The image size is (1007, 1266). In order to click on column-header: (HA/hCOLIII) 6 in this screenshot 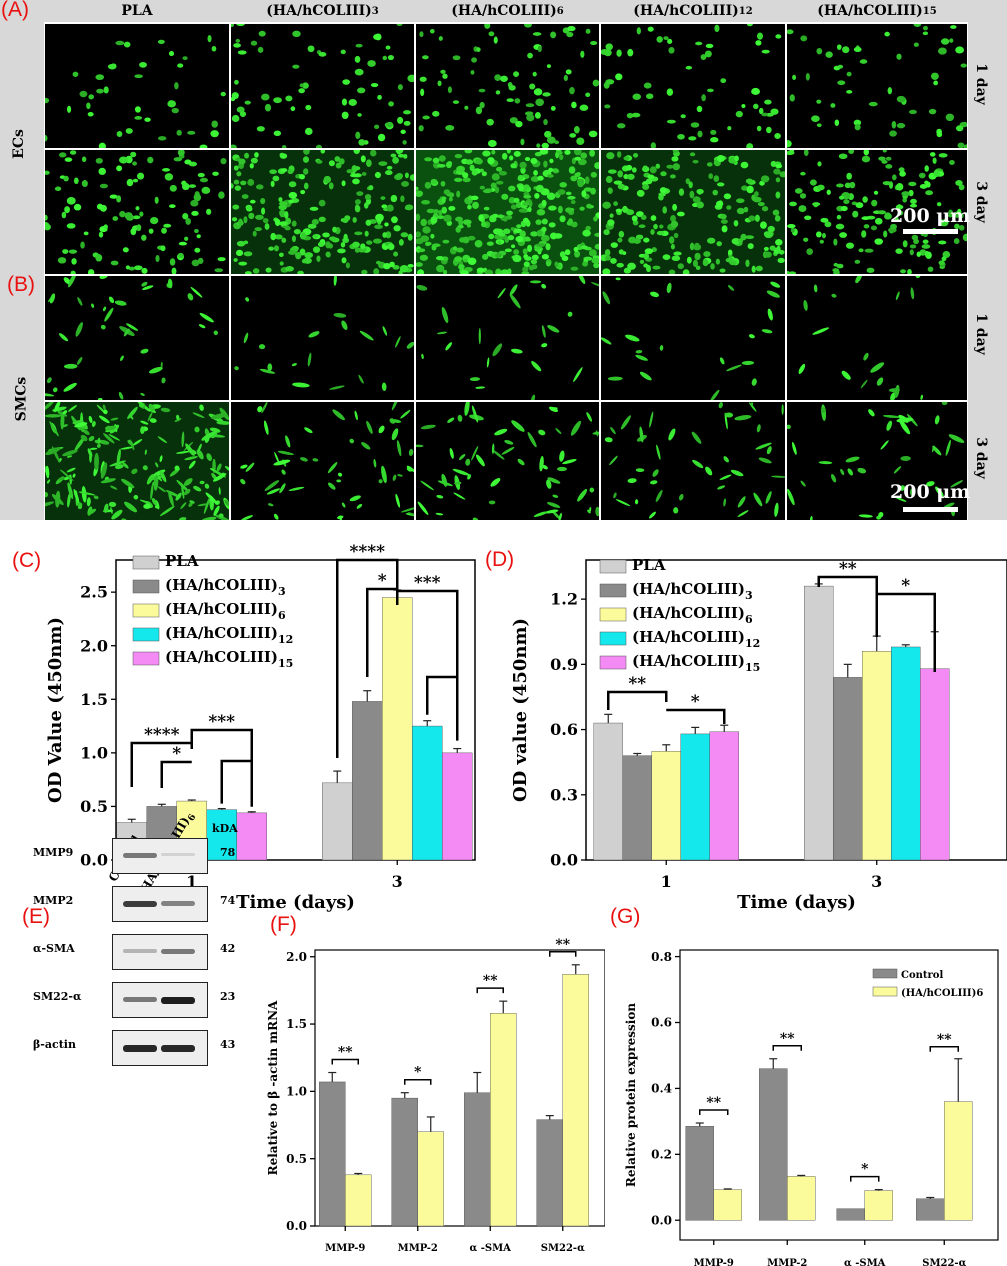, I will do `click(507, 11)`.